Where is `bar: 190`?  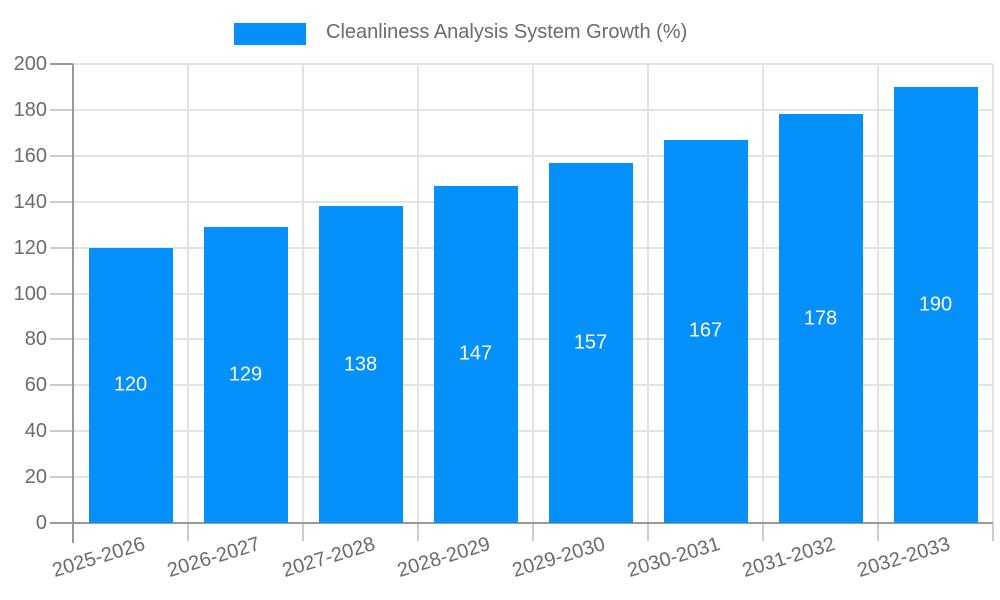
bar: 190 is located at coordinates (935, 304).